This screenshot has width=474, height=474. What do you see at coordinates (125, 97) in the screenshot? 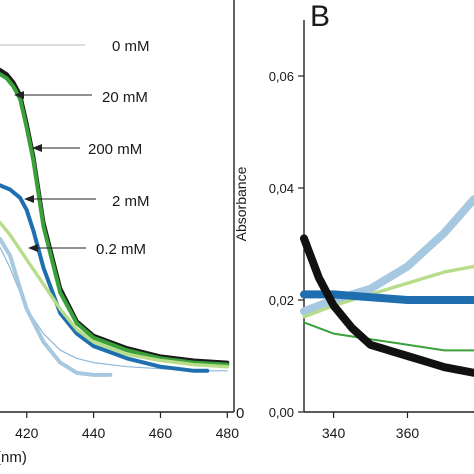
I see `annotation-label-20mm: 20 mM` at bounding box center [125, 97].